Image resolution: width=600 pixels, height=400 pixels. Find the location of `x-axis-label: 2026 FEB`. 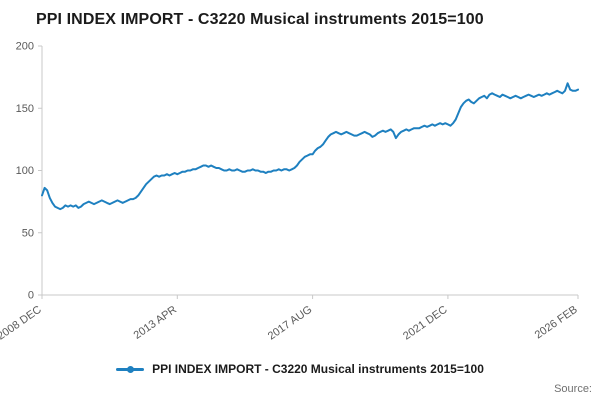

x-axis-label: 2026 FEB is located at coordinates (556, 323).